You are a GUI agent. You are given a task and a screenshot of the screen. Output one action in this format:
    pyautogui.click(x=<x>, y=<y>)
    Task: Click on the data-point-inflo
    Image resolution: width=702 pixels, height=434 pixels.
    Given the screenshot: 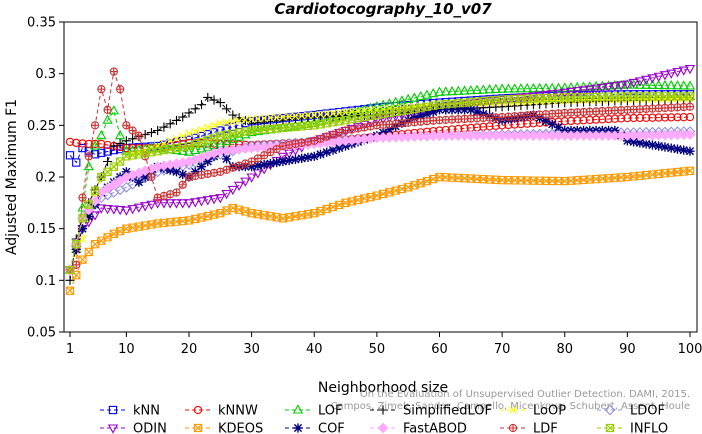 What is the action you would take?
    pyautogui.click(x=82, y=218)
    